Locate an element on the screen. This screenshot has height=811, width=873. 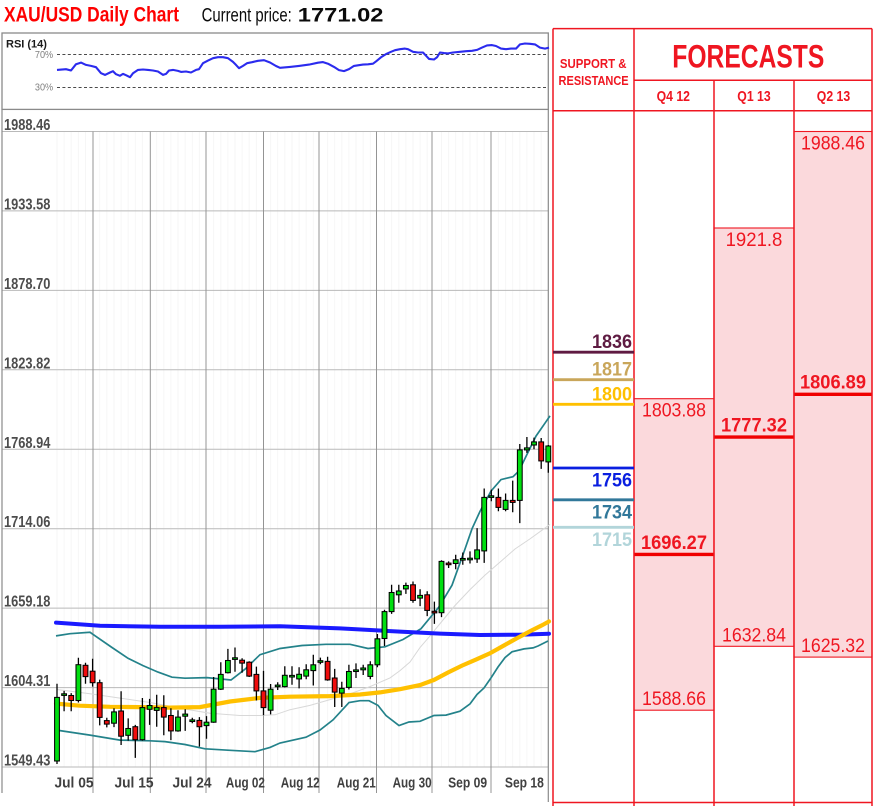
svg-text: 1933.58 is located at coordinates (27, 204).